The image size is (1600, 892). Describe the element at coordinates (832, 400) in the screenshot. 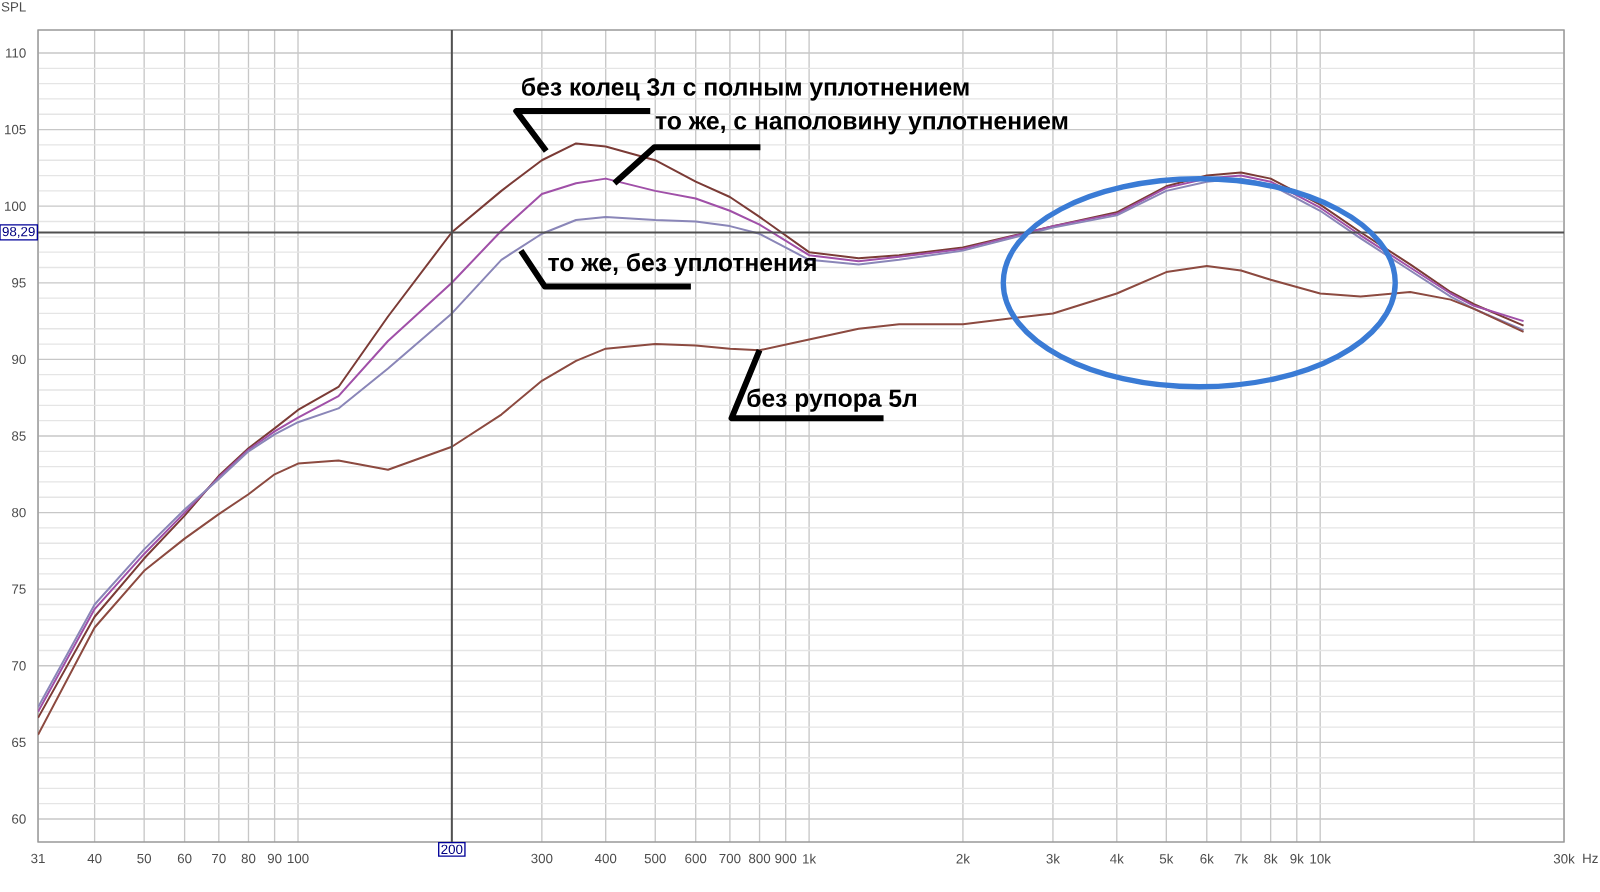

I see `annotation: без рупора 5л` at that location.